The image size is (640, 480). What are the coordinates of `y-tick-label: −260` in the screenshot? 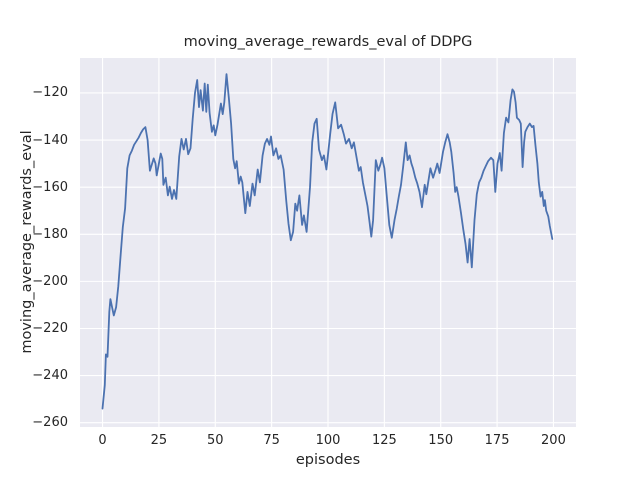 It's located at (50, 423).